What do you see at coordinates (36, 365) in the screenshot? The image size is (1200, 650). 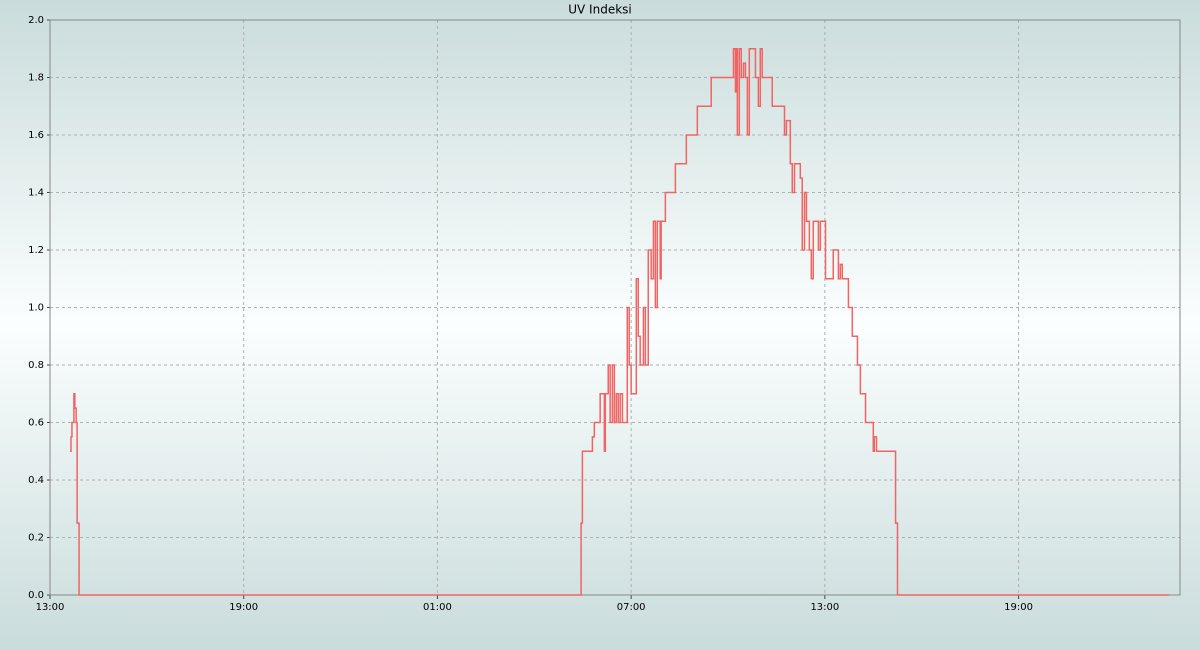 I see `y-tick-label: 0.8` at bounding box center [36, 365].